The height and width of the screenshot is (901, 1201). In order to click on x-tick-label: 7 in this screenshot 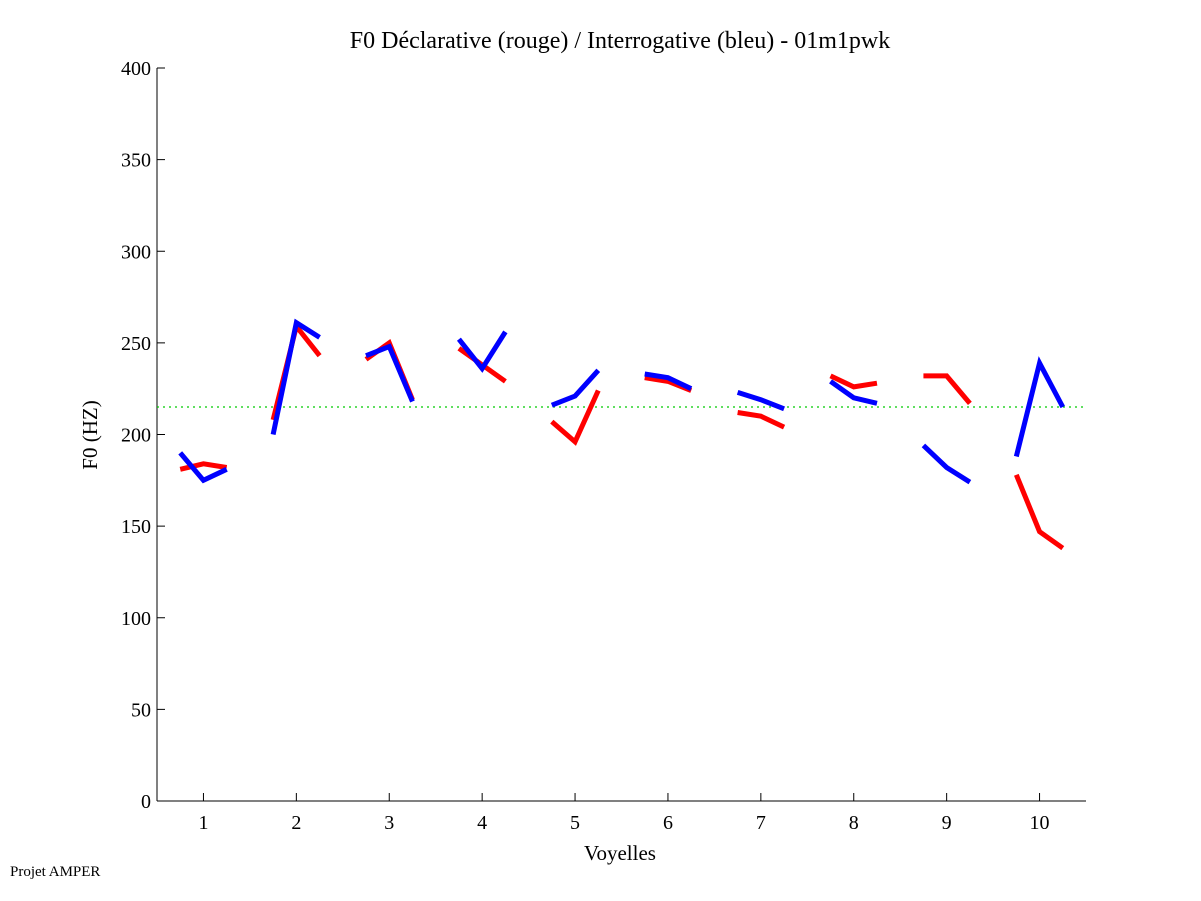, I will do `click(761, 823)`.